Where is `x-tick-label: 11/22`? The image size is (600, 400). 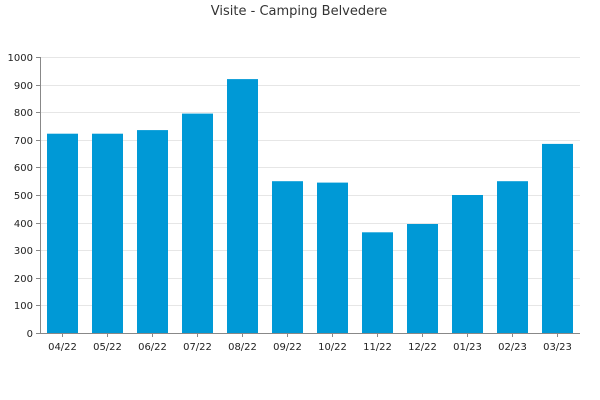
x-tick-label: 11/22 is located at coordinates (377, 347).